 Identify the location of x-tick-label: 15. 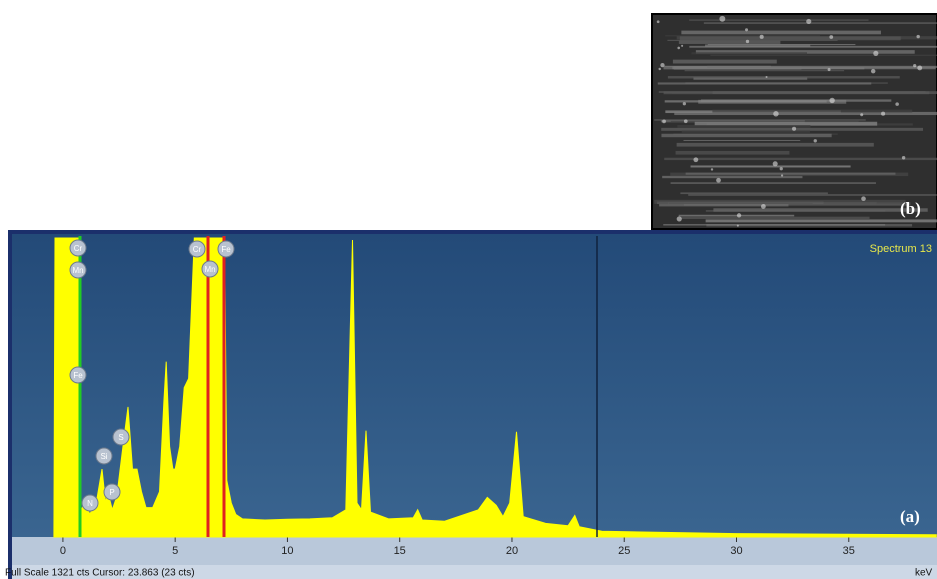
(400, 551).